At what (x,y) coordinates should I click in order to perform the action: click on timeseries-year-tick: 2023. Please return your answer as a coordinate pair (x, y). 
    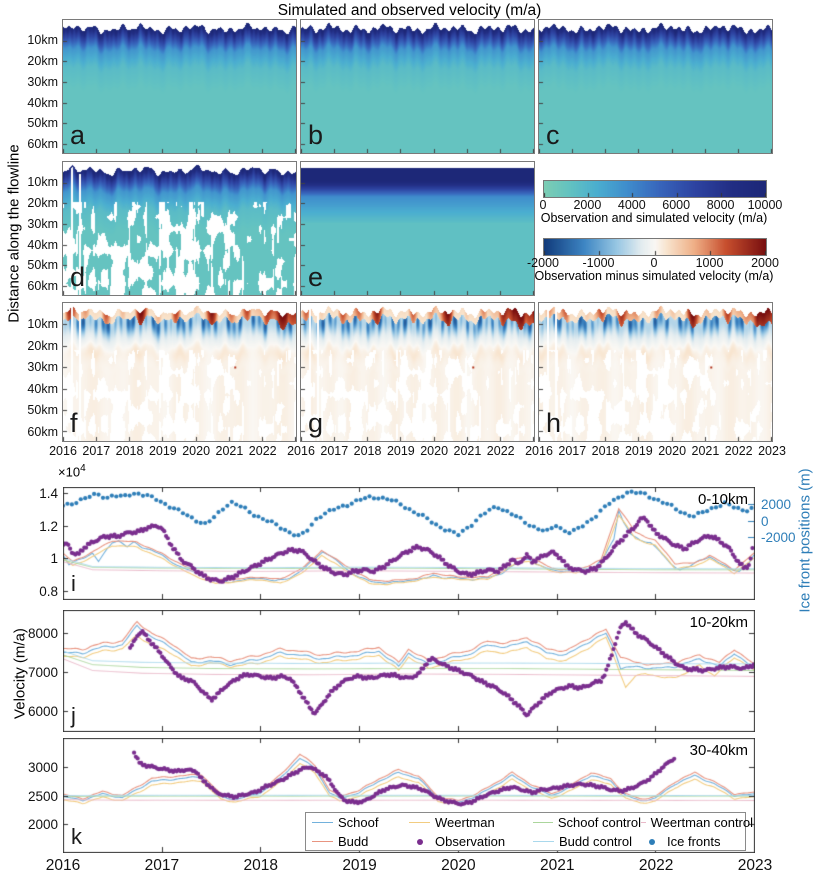
    Looking at the image, I should click on (755, 865).